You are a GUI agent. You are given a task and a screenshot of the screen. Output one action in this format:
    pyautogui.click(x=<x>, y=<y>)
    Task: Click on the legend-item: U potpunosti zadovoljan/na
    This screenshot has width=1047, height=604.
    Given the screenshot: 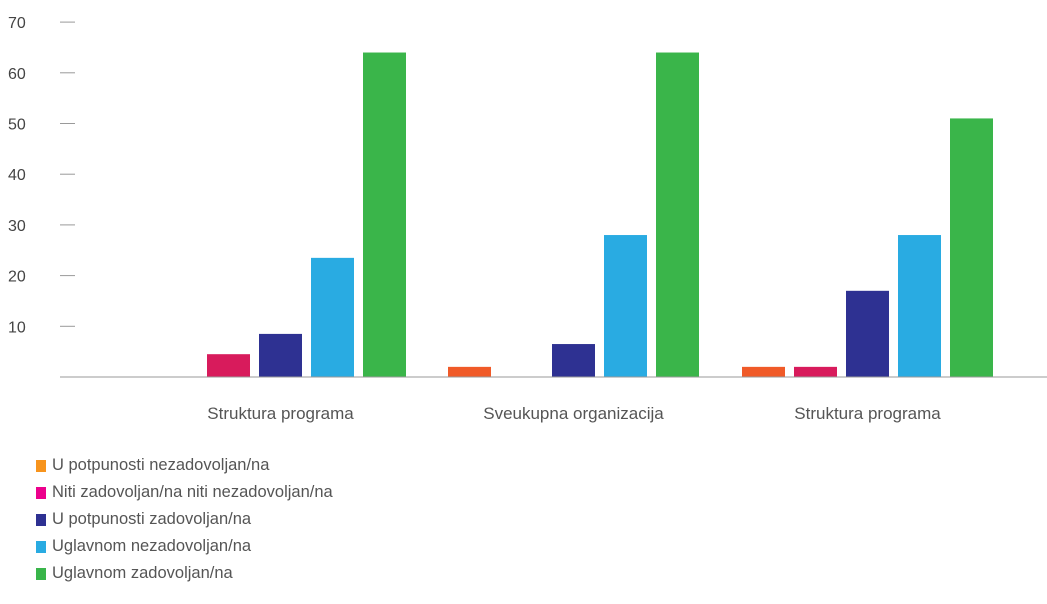 What is the action you would take?
    pyautogui.click(x=184, y=519)
    